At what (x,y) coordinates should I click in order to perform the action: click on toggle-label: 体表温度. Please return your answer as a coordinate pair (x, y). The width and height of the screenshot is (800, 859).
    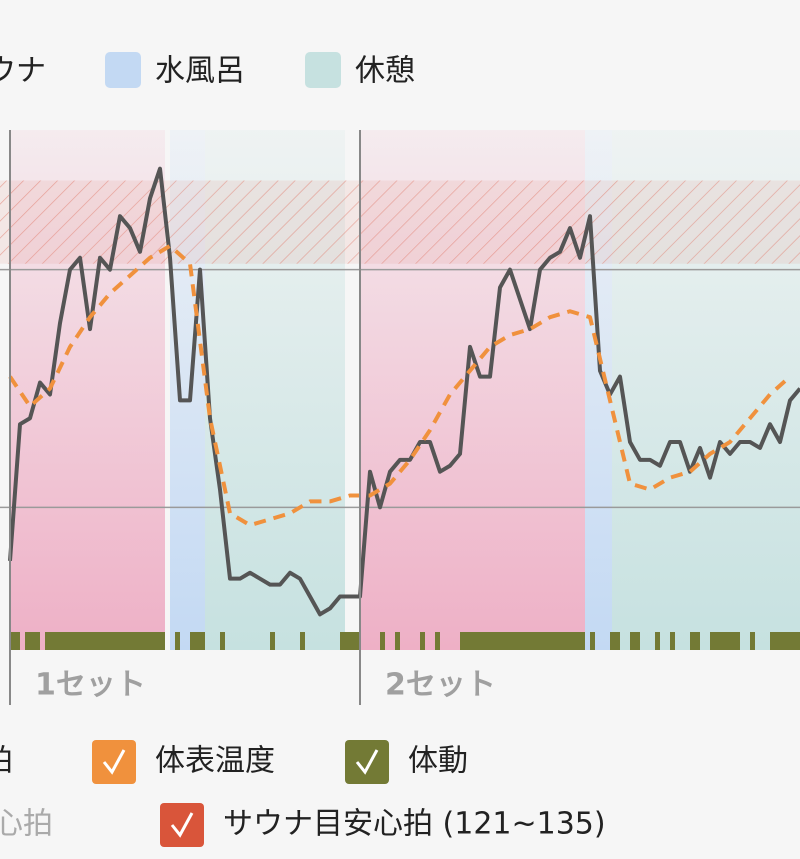
    Looking at the image, I should click on (215, 761).